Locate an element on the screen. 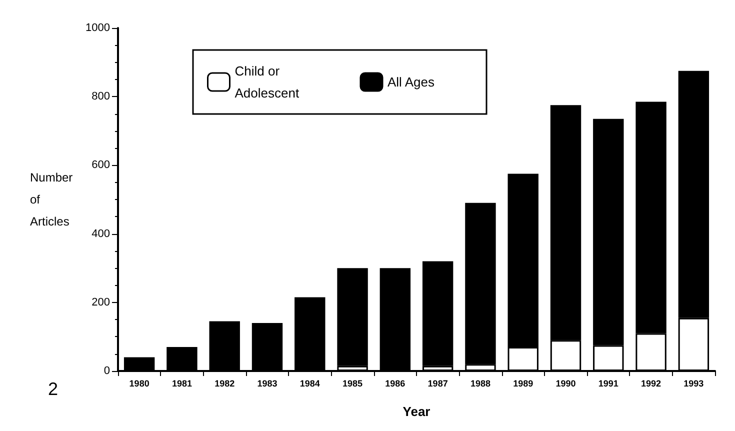 This screenshot has height=431, width=735. legend-label: All Ages is located at coordinates (411, 82).